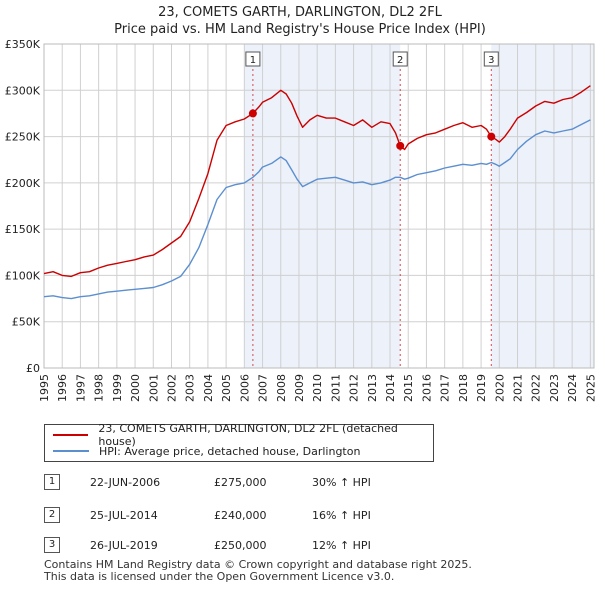 The image size is (600, 590). Describe the element at coordinates (536, 388) in the screenshot. I see `x-tick-label: 2022` at that location.